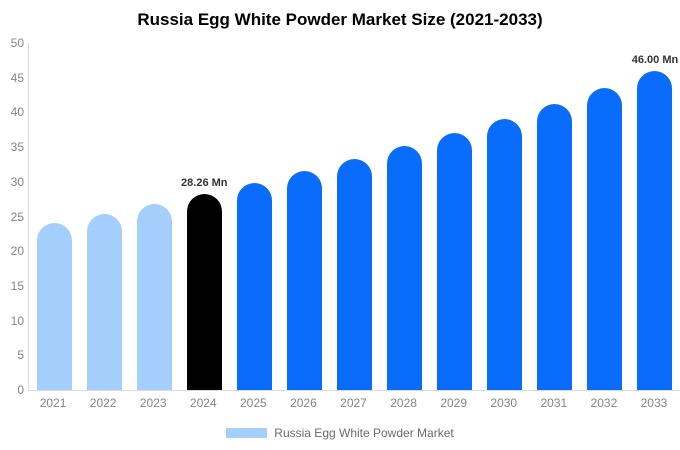 The image size is (680, 450). What do you see at coordinates (254, 286) in the screenshot?
I see `bar-2025` at bounding box center [254, 286].